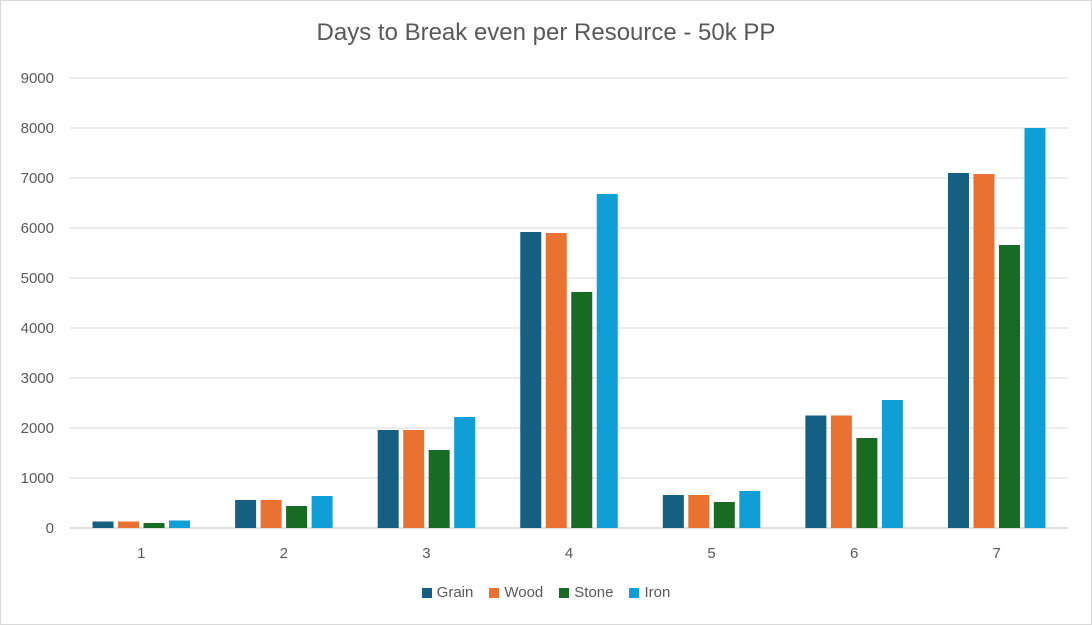  Describe the element at coordinates (546, 32) in the screenshot. I see `chart-title: Days to Break even per Resource - 50k PP` at that location.